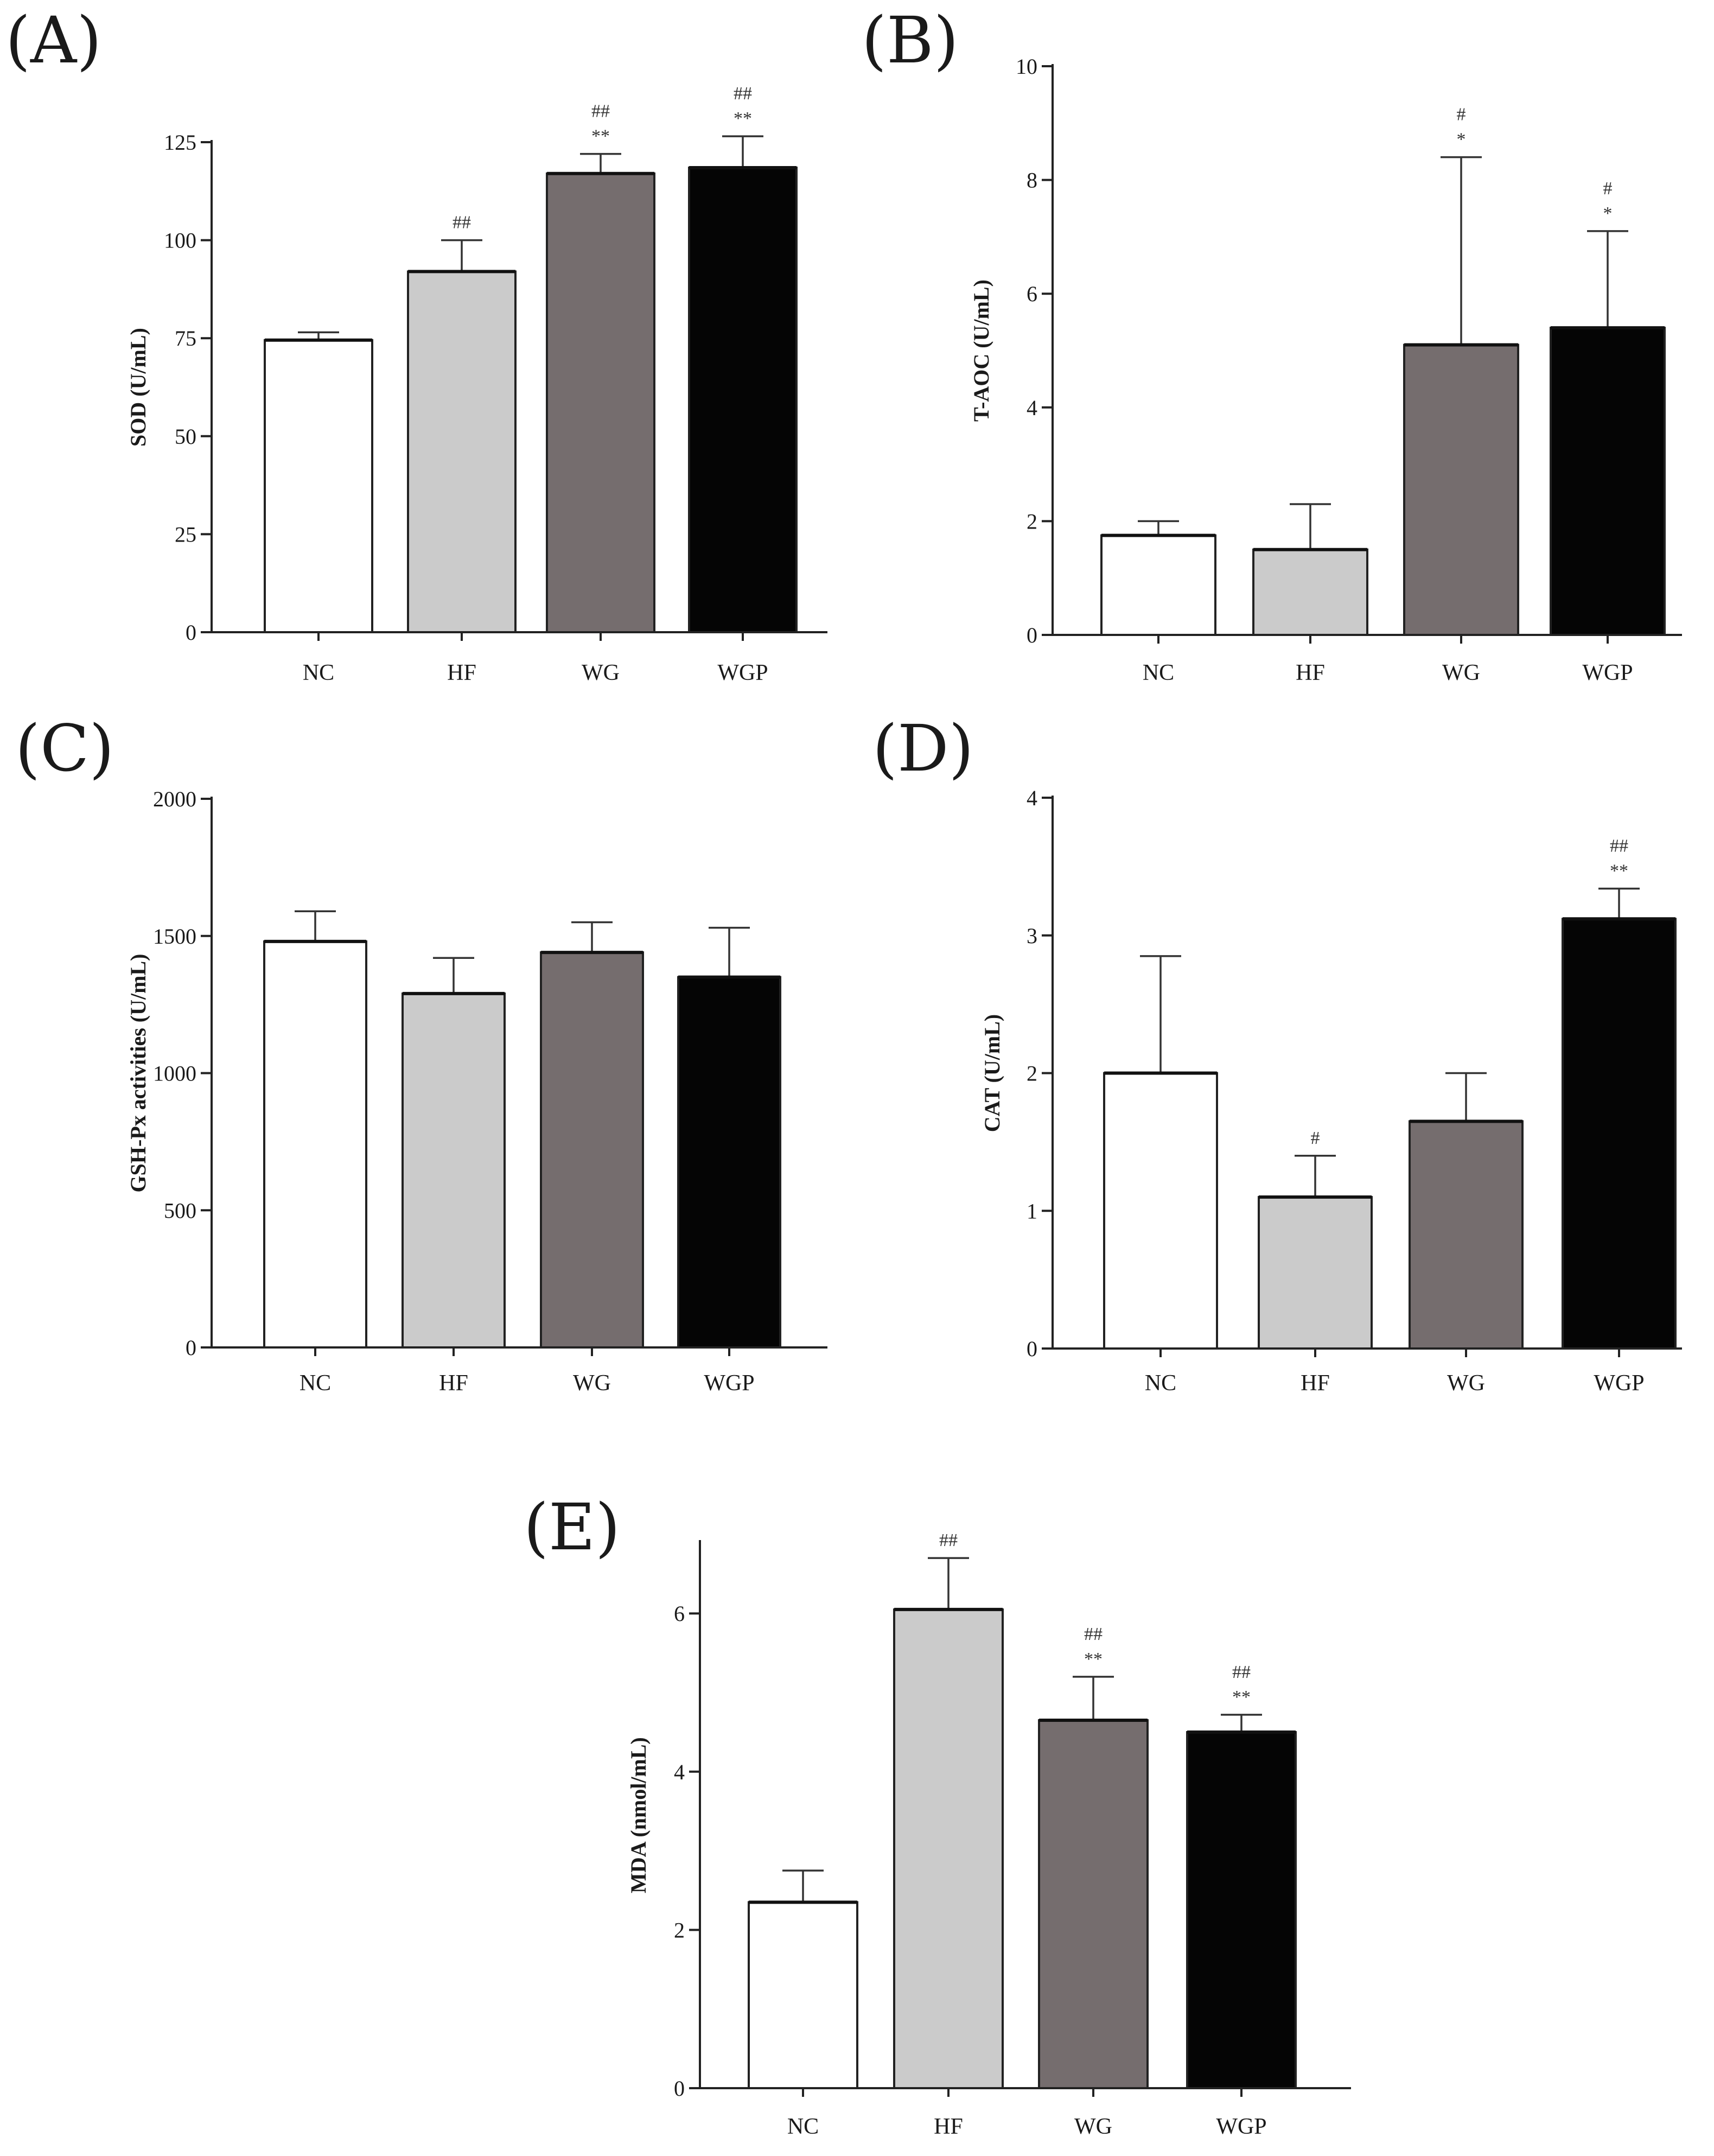  Describe the element at coordinates (180, 240) in the screenshot. I see `y-tick-label: 100` at that location.